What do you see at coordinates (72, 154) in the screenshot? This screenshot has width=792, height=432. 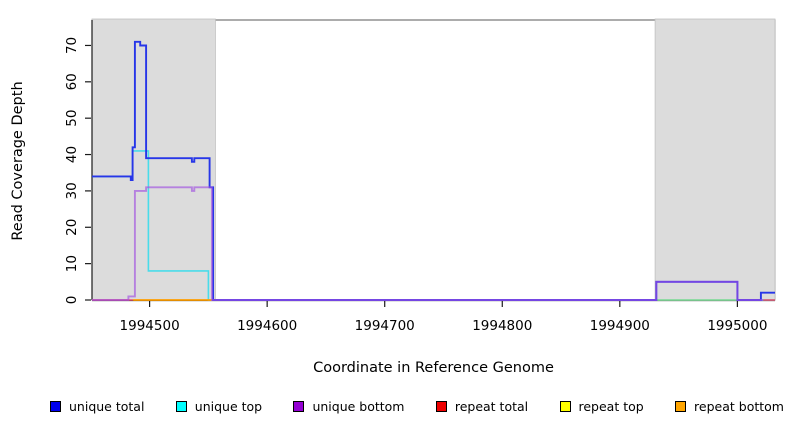 I see `y-tick-label: 40` at bounding box center [72, 154].